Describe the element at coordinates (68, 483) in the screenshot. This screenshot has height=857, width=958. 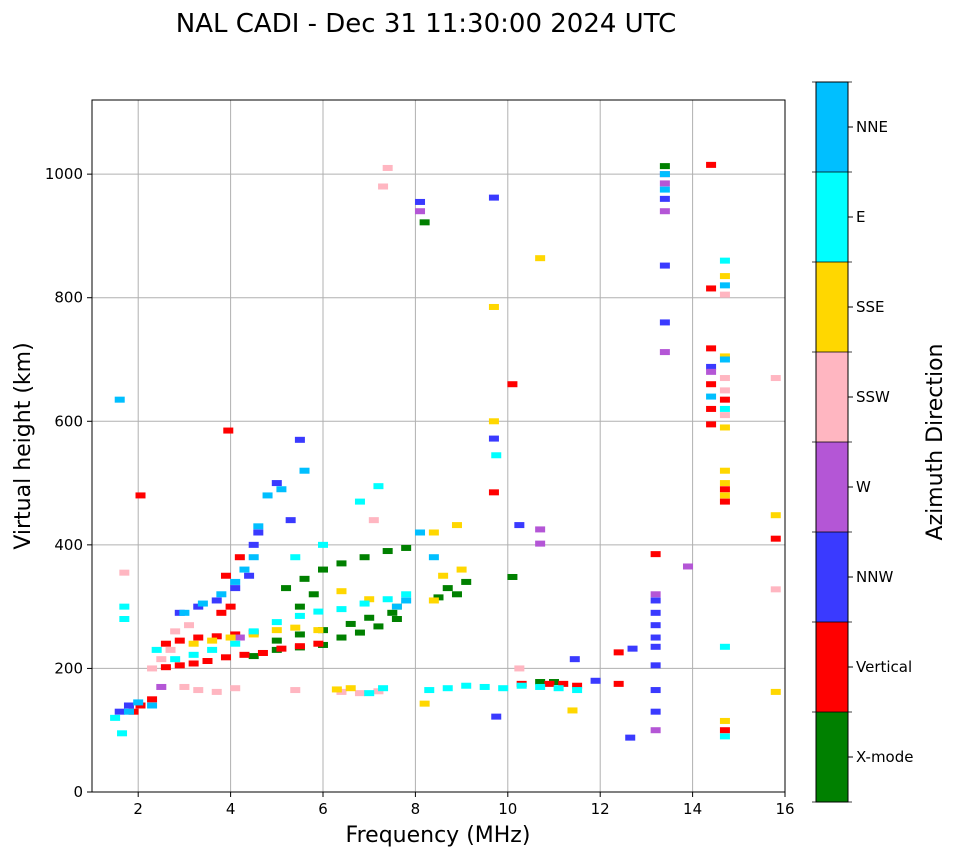
I see `y-ticks: 0 200 400 600 800 1000` at that location.